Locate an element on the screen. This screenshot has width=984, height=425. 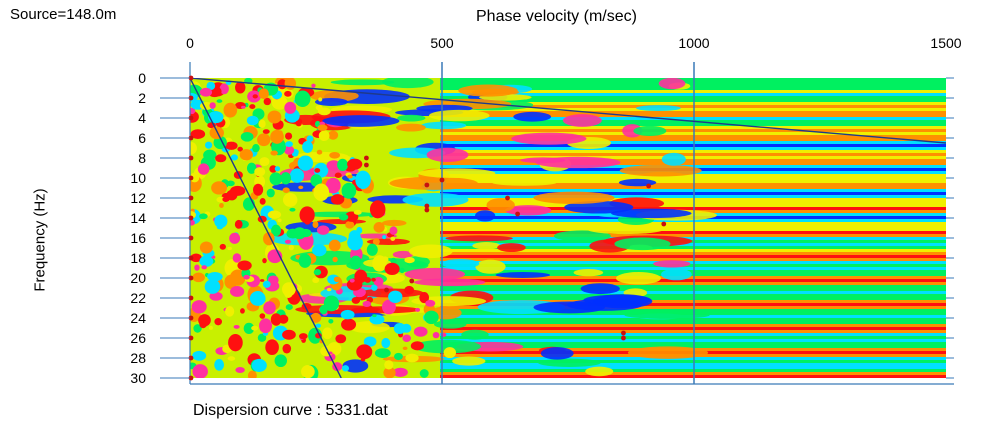
x-tick-label: 1500 is located at coordinates (945, 43).